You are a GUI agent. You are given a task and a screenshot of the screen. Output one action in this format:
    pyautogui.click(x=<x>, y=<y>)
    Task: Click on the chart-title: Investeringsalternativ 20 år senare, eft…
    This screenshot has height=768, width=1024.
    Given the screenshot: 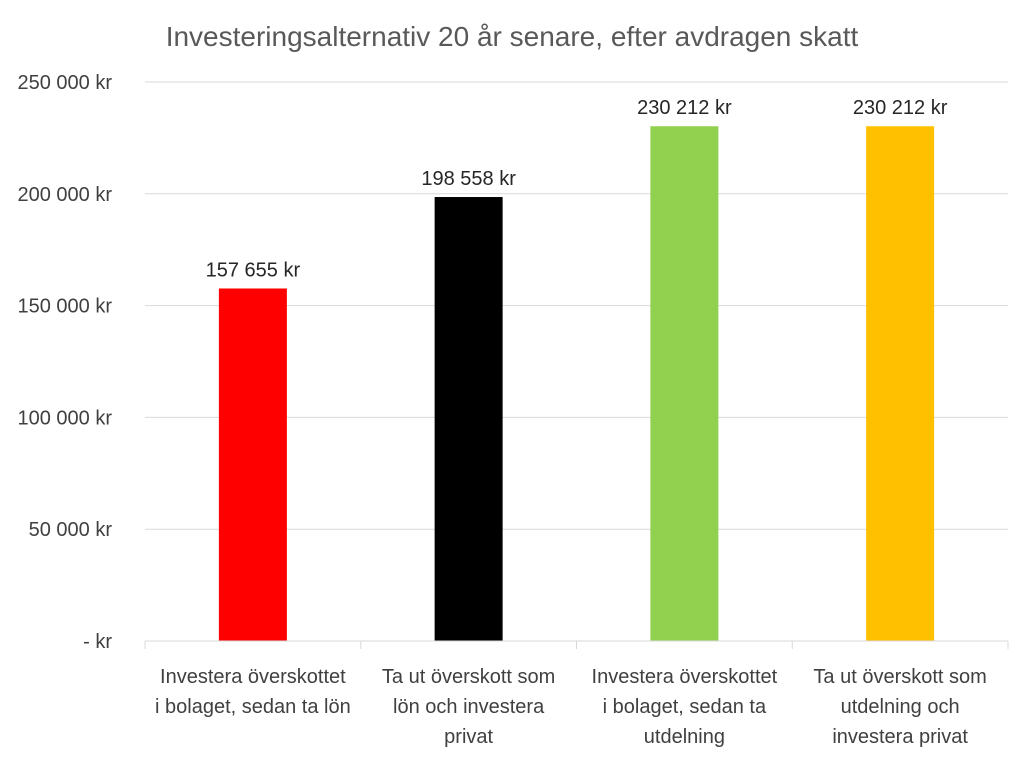 What is the action you would take?
    pyautogui.click(x=512, y=36)
    